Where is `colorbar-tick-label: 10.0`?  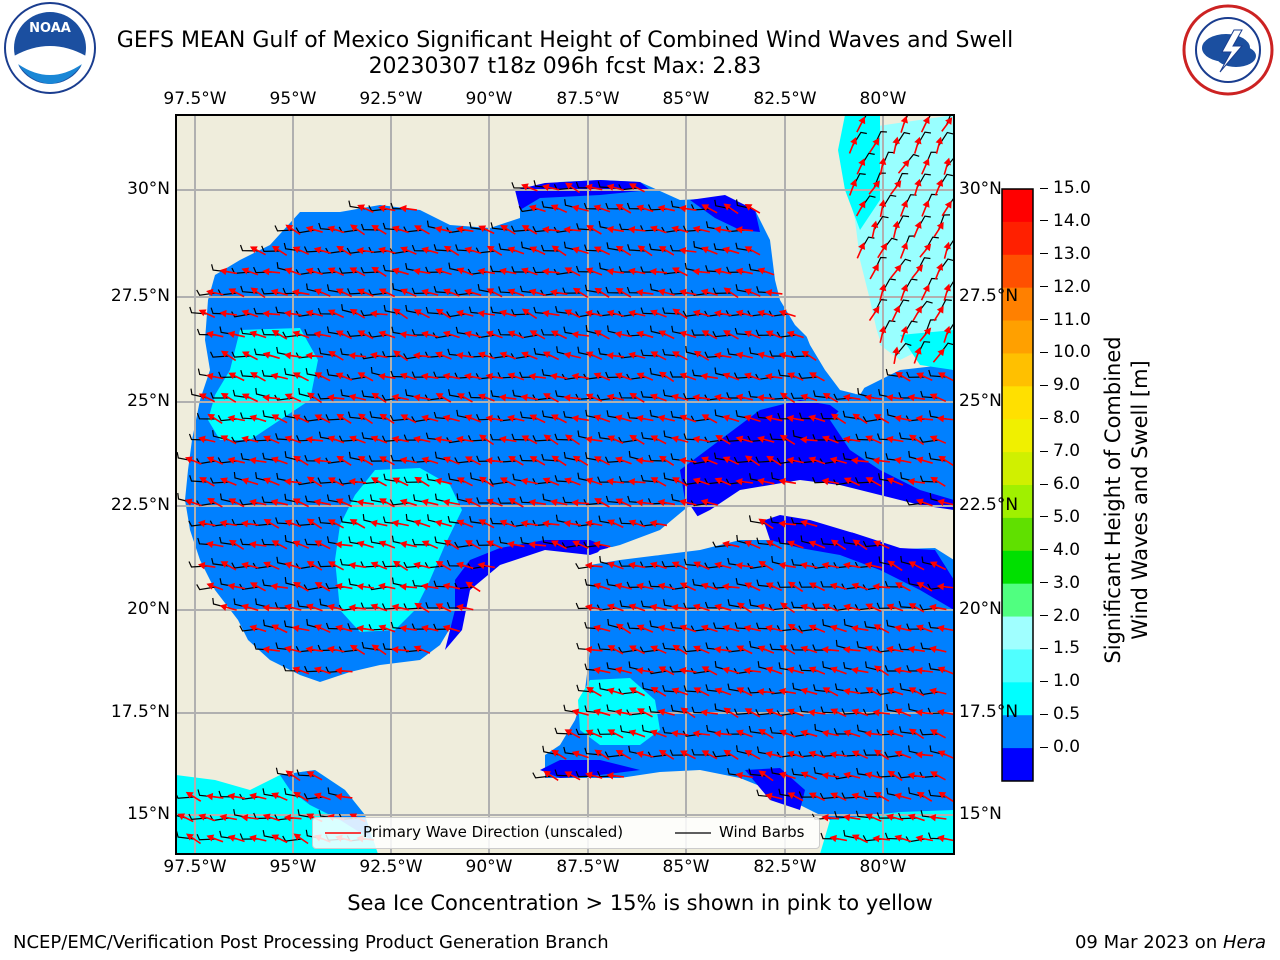
colorbar-tick-label: 10.0 is located at coordinates (1072, 352).